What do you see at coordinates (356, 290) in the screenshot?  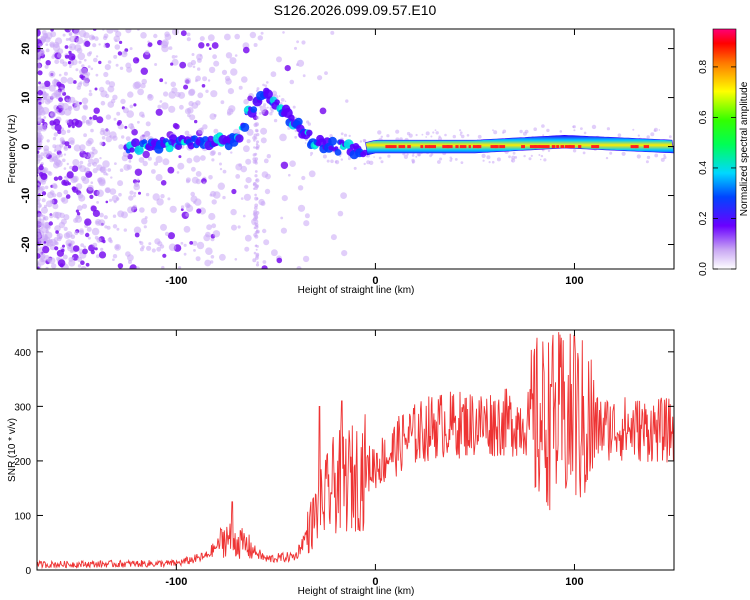 I see `spectrogram-xlabel: Height of straight line (km)` at bounding box center [356, 290].